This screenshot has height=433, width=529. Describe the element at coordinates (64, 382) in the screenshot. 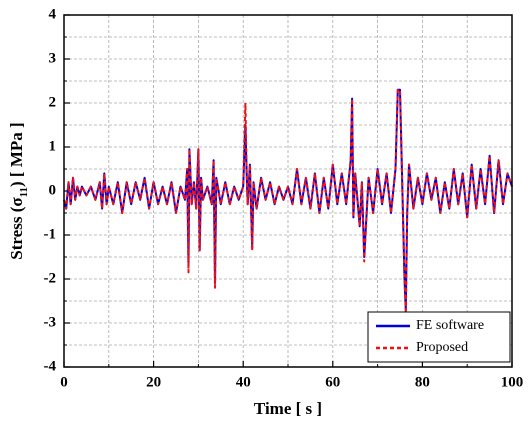

I see `x-tick-label: 0` at that location.